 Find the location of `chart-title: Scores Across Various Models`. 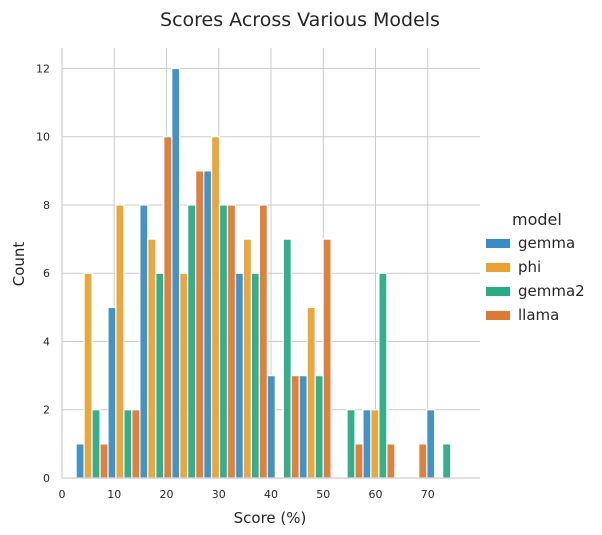

chart-title: Scores Across Various Models is located at coordinates (300, 20).